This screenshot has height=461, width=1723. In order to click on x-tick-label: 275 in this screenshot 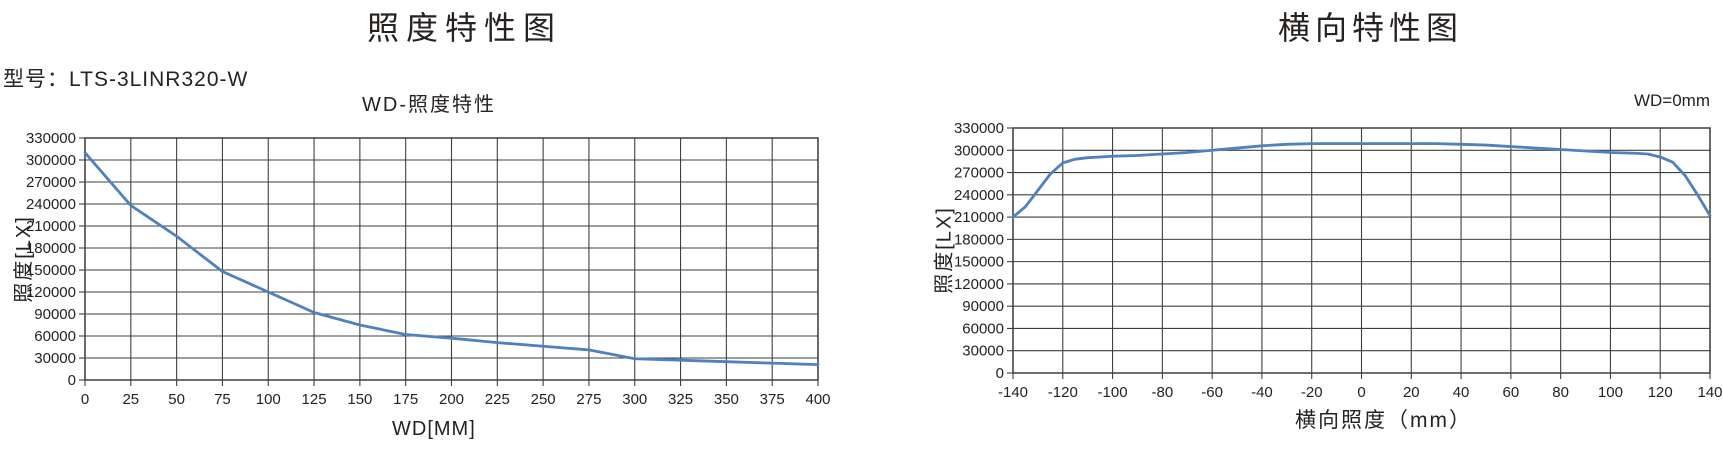, I will do `click(588, 399)`.